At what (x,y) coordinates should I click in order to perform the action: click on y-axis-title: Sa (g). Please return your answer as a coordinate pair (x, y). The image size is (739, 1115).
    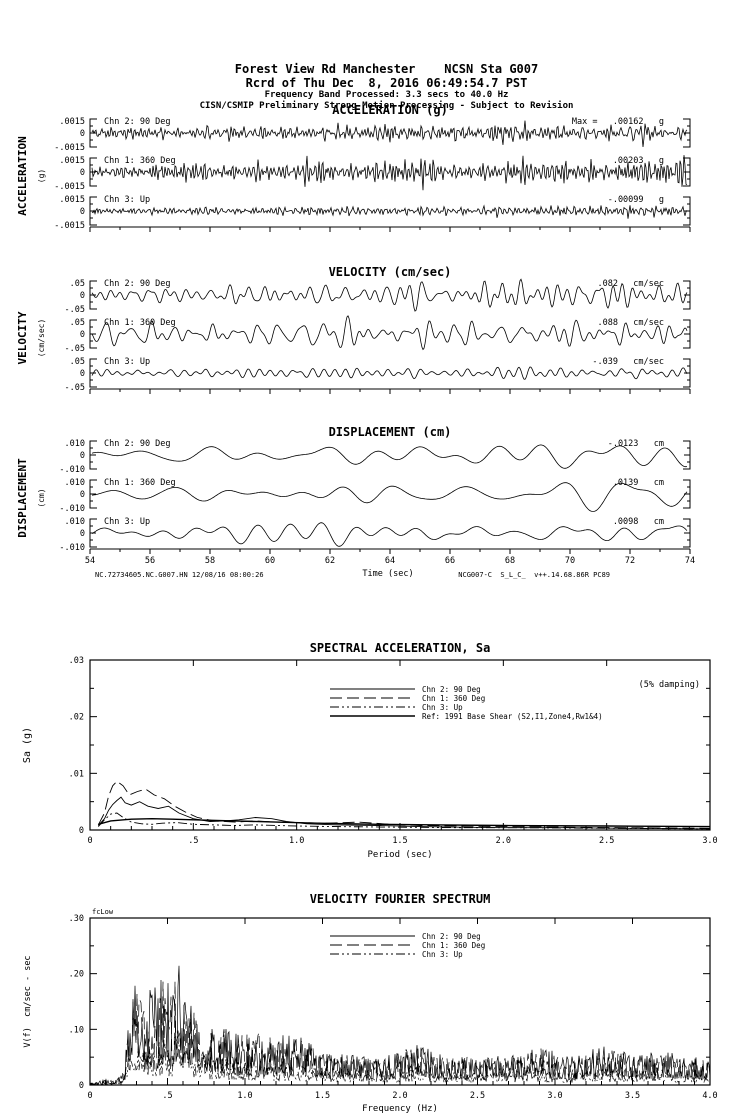
    Looking at the image, I should click on (27, 745).